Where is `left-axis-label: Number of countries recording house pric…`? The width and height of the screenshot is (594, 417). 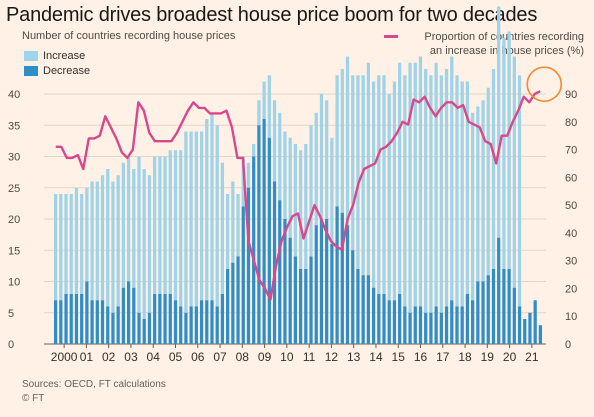
left-axis-label: Number of countries recording house pric… is located at coordinates (129, 36).